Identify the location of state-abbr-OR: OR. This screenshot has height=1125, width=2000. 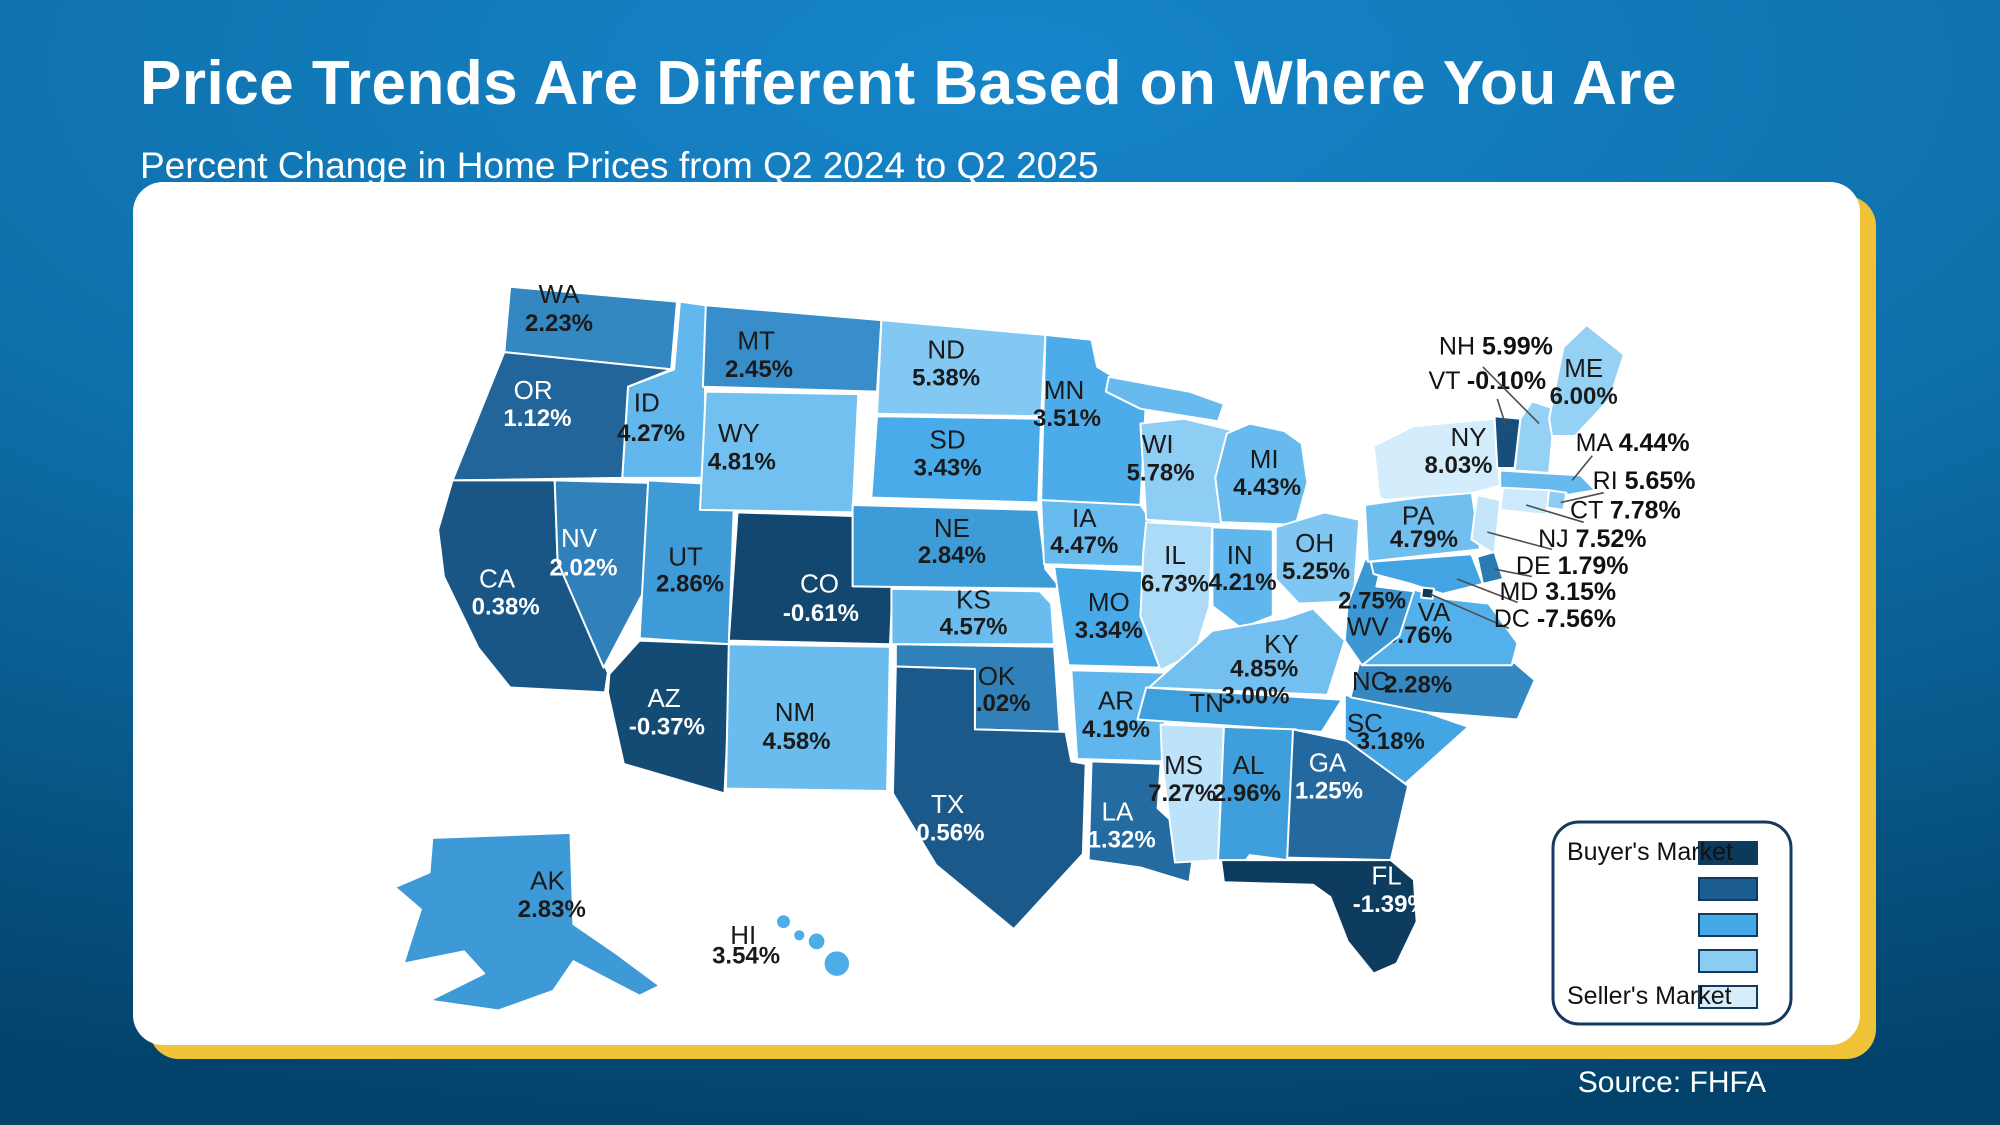
(533, 390).